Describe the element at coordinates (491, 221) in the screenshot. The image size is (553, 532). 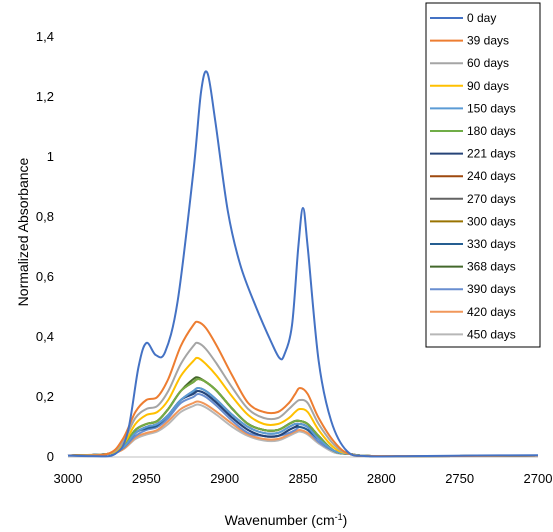
I see `legend-label: 300 days` at that location.